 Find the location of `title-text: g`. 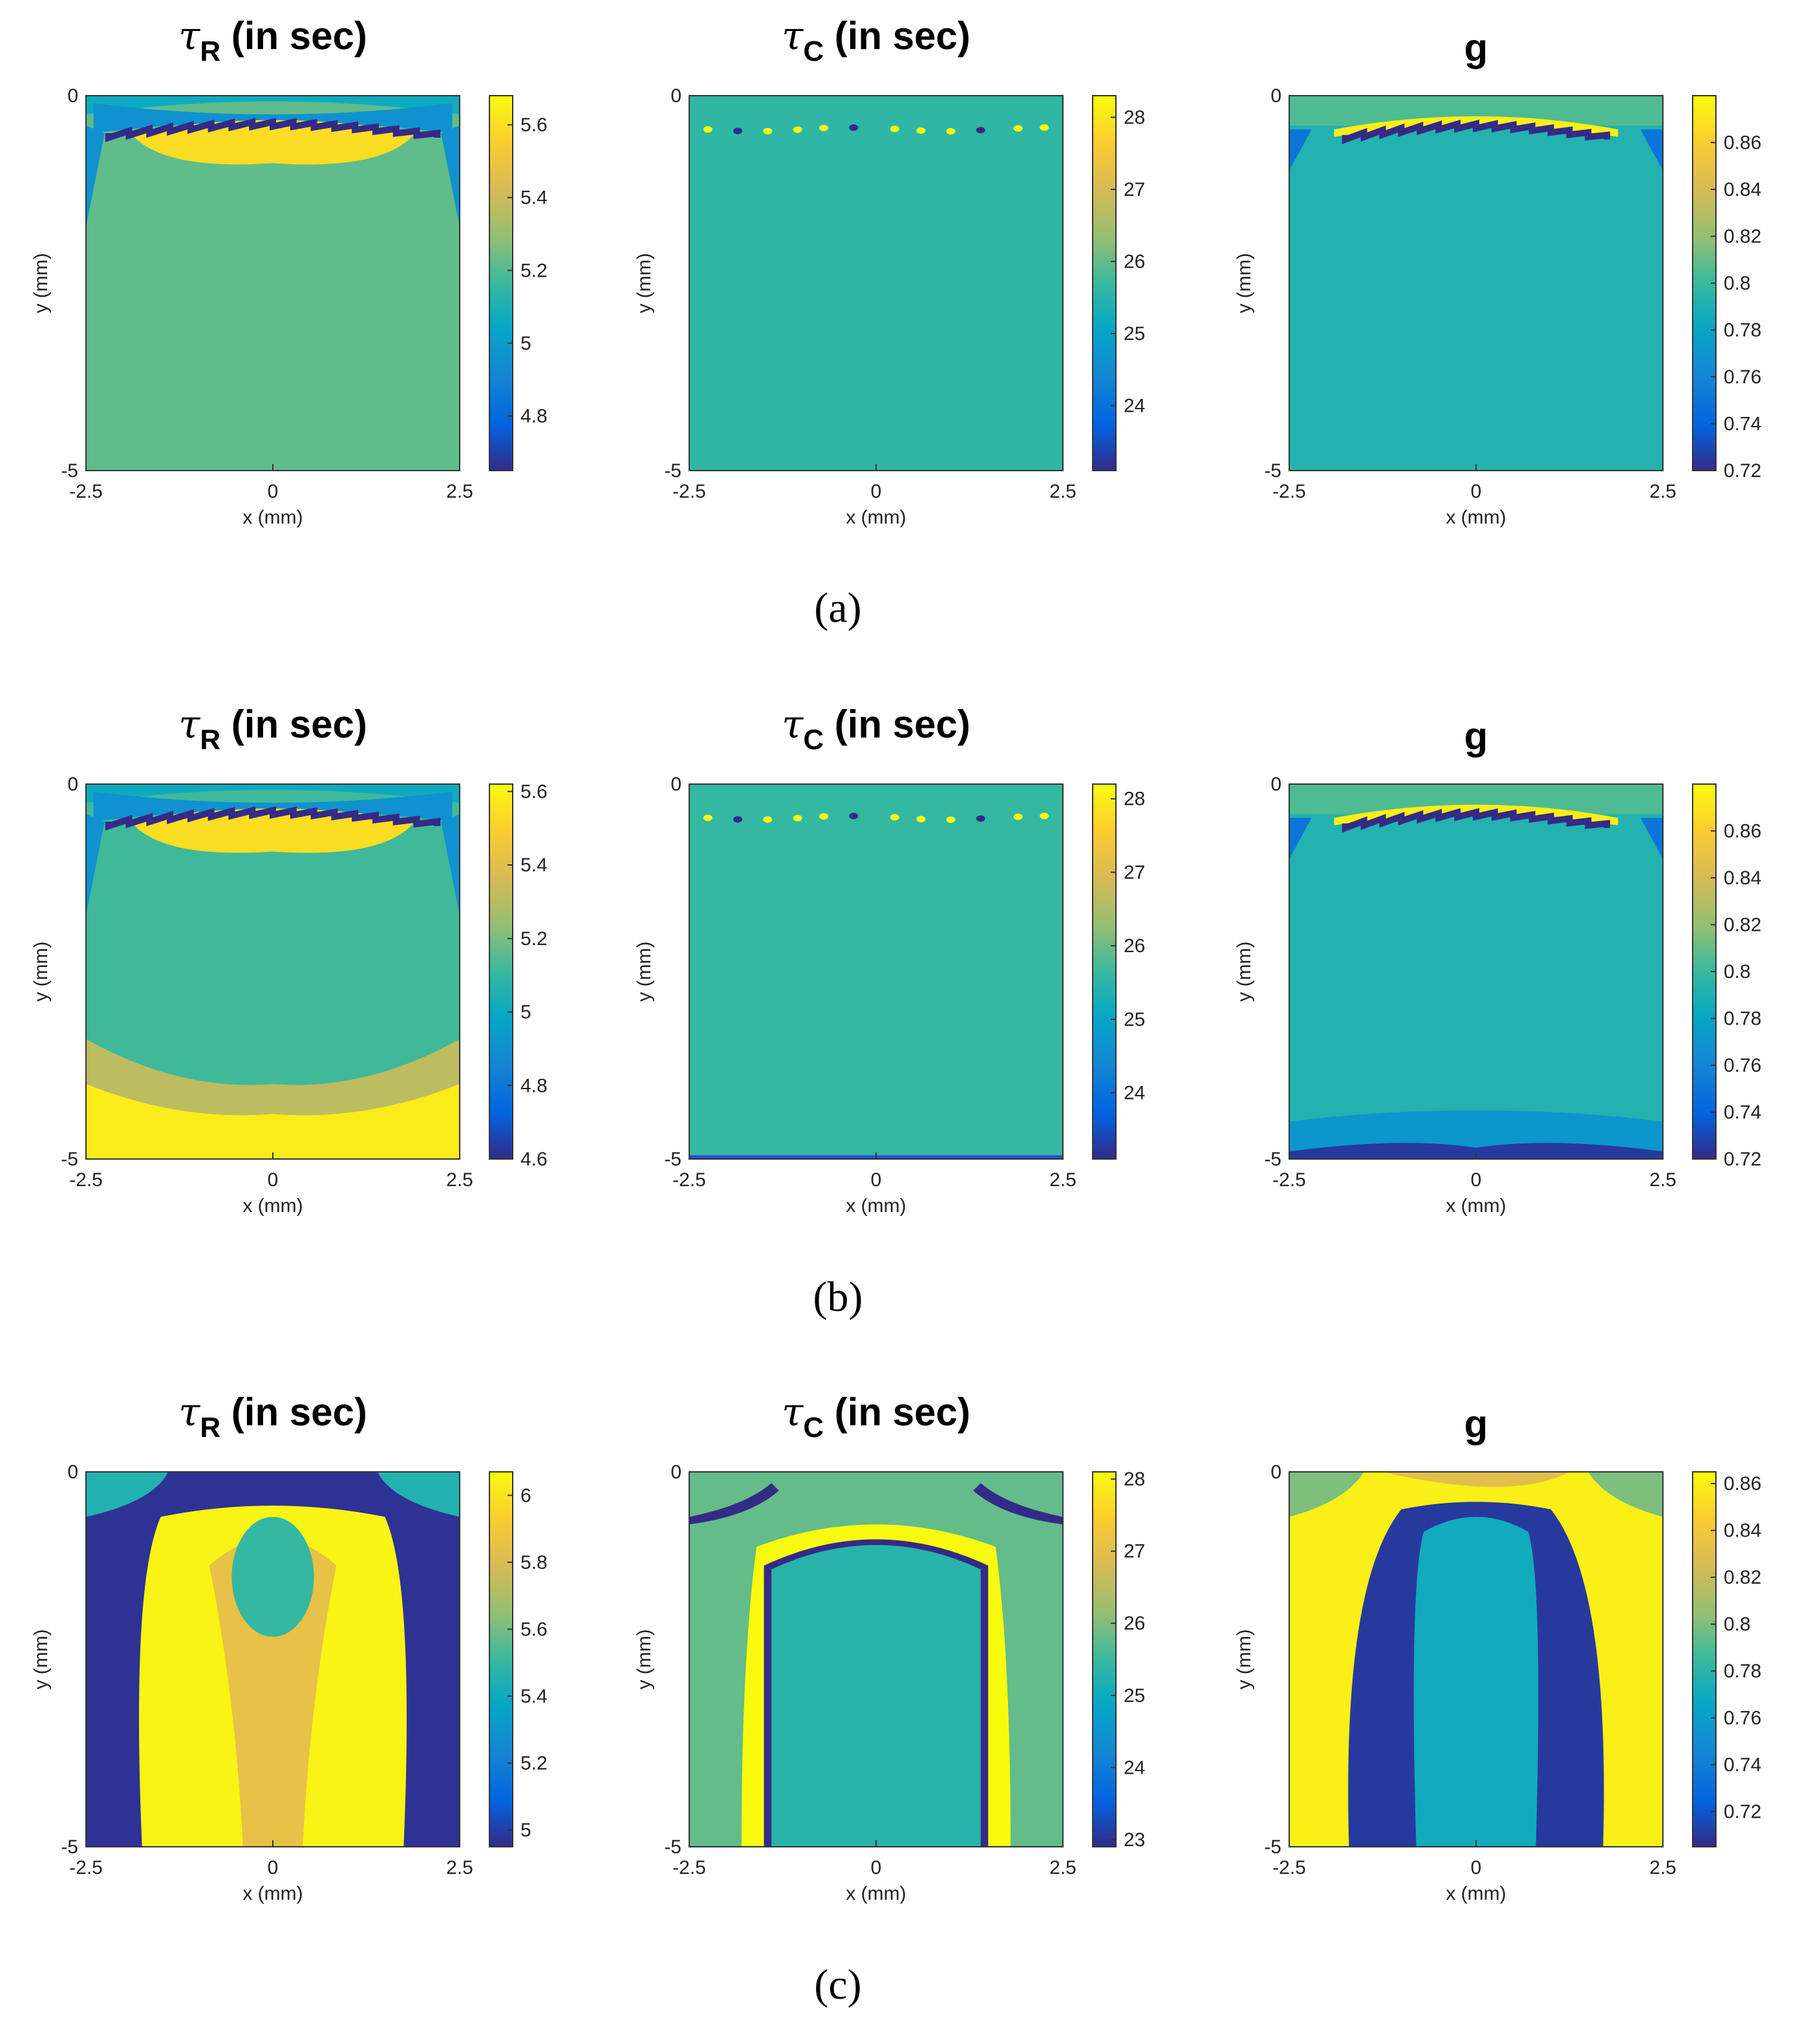

title-text: g is located at coordinates (1476, 1423).